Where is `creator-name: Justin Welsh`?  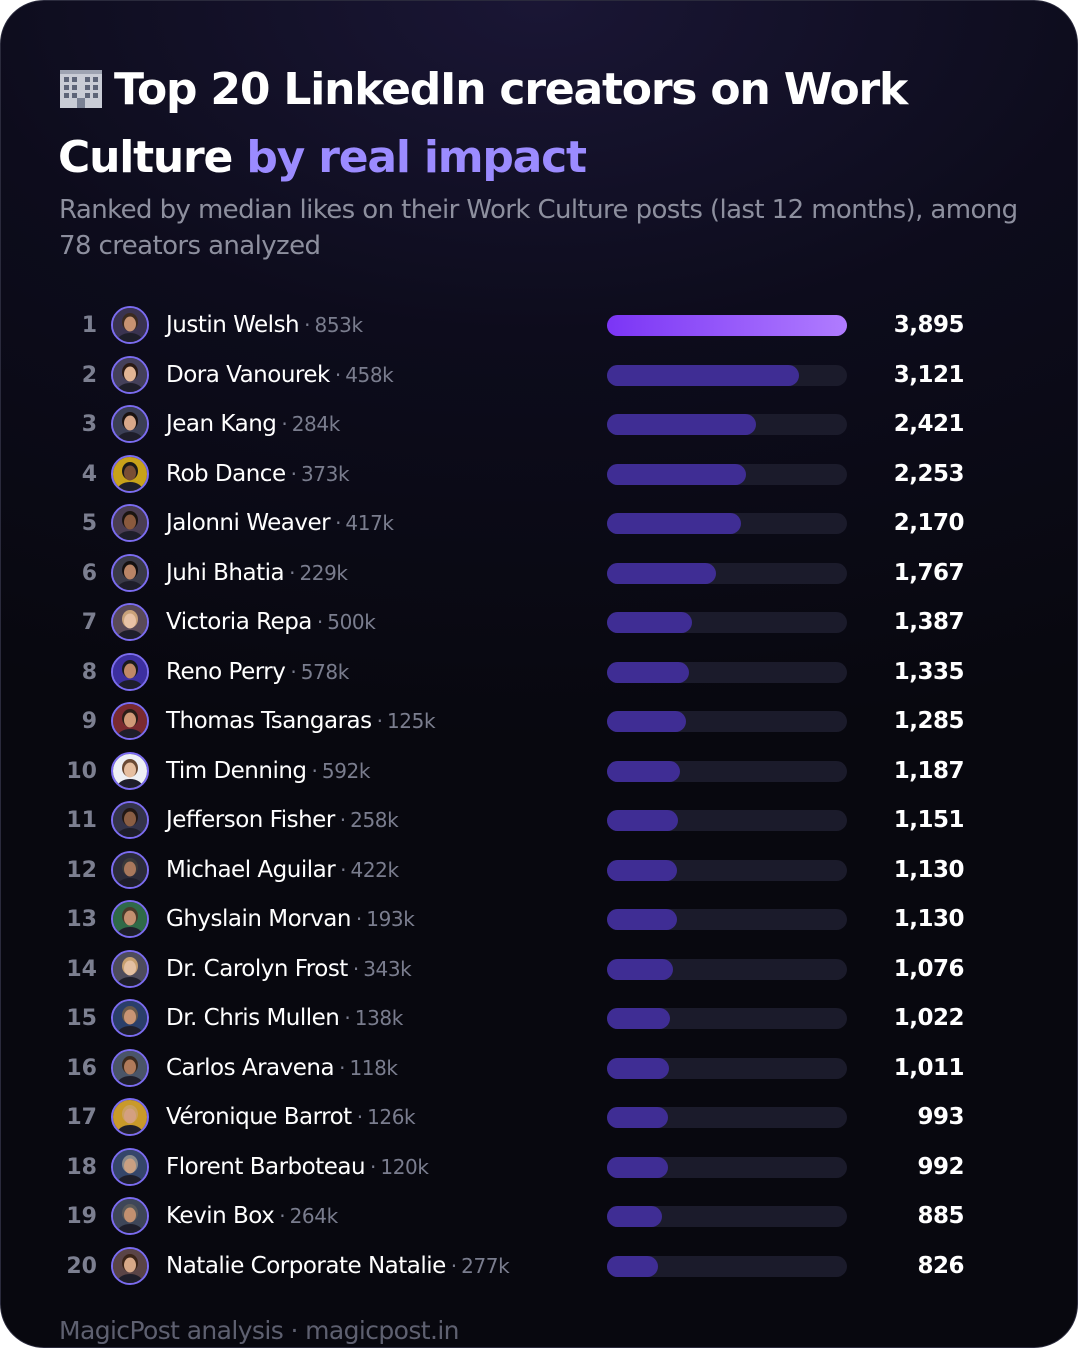
creator-name: Justin Welsh is located at coordinates (233, 325).